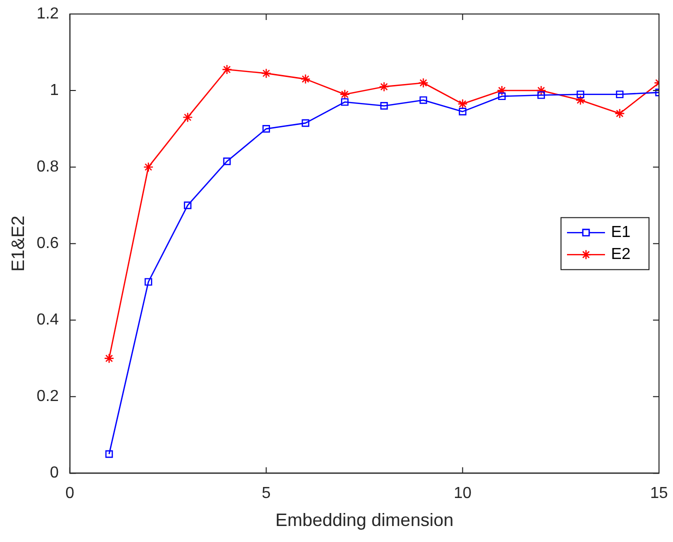 This screenshot has width=673, height=542. What do you see at coordinates (266, 493) in the screenshot?
I see `x-tick-label: 5` at bounding box center [266, 493].